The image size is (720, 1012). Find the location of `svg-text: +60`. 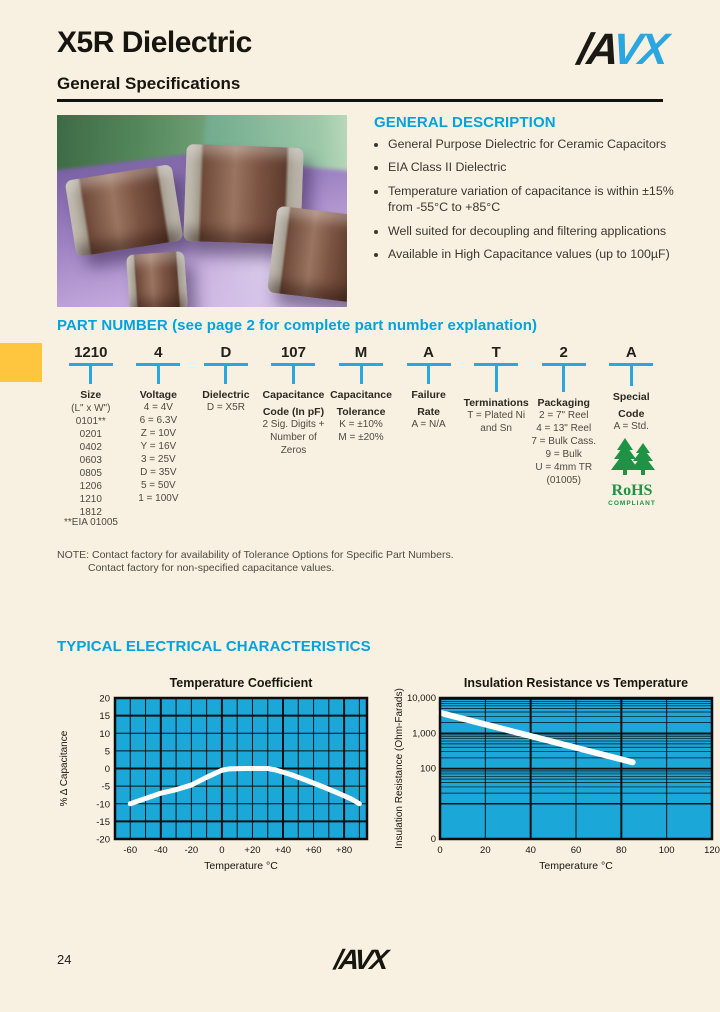

svg-text: +60 is located at coordinates (313, 850).